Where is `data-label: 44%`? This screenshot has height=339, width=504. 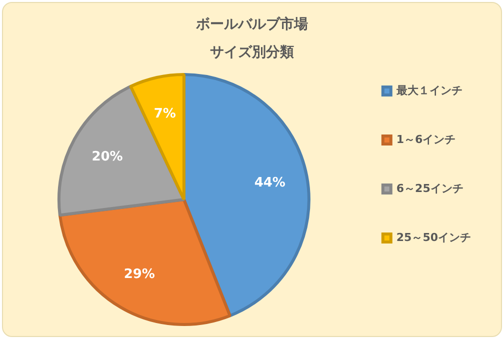
data-label: 44% is located at coordinates (270, 182).